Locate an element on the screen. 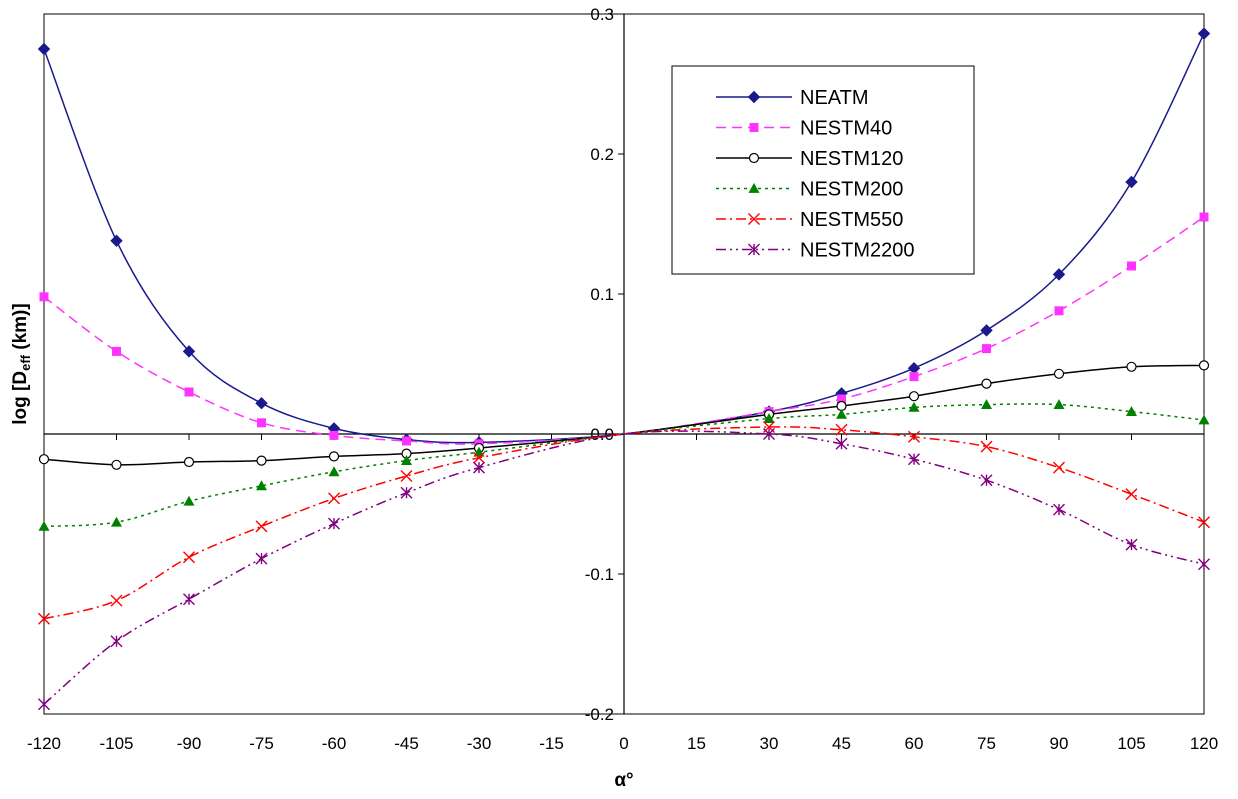 The height and width of the screenshot is (799, 1238). x-tick-label: 90 is located at coordinates (1059, 743).